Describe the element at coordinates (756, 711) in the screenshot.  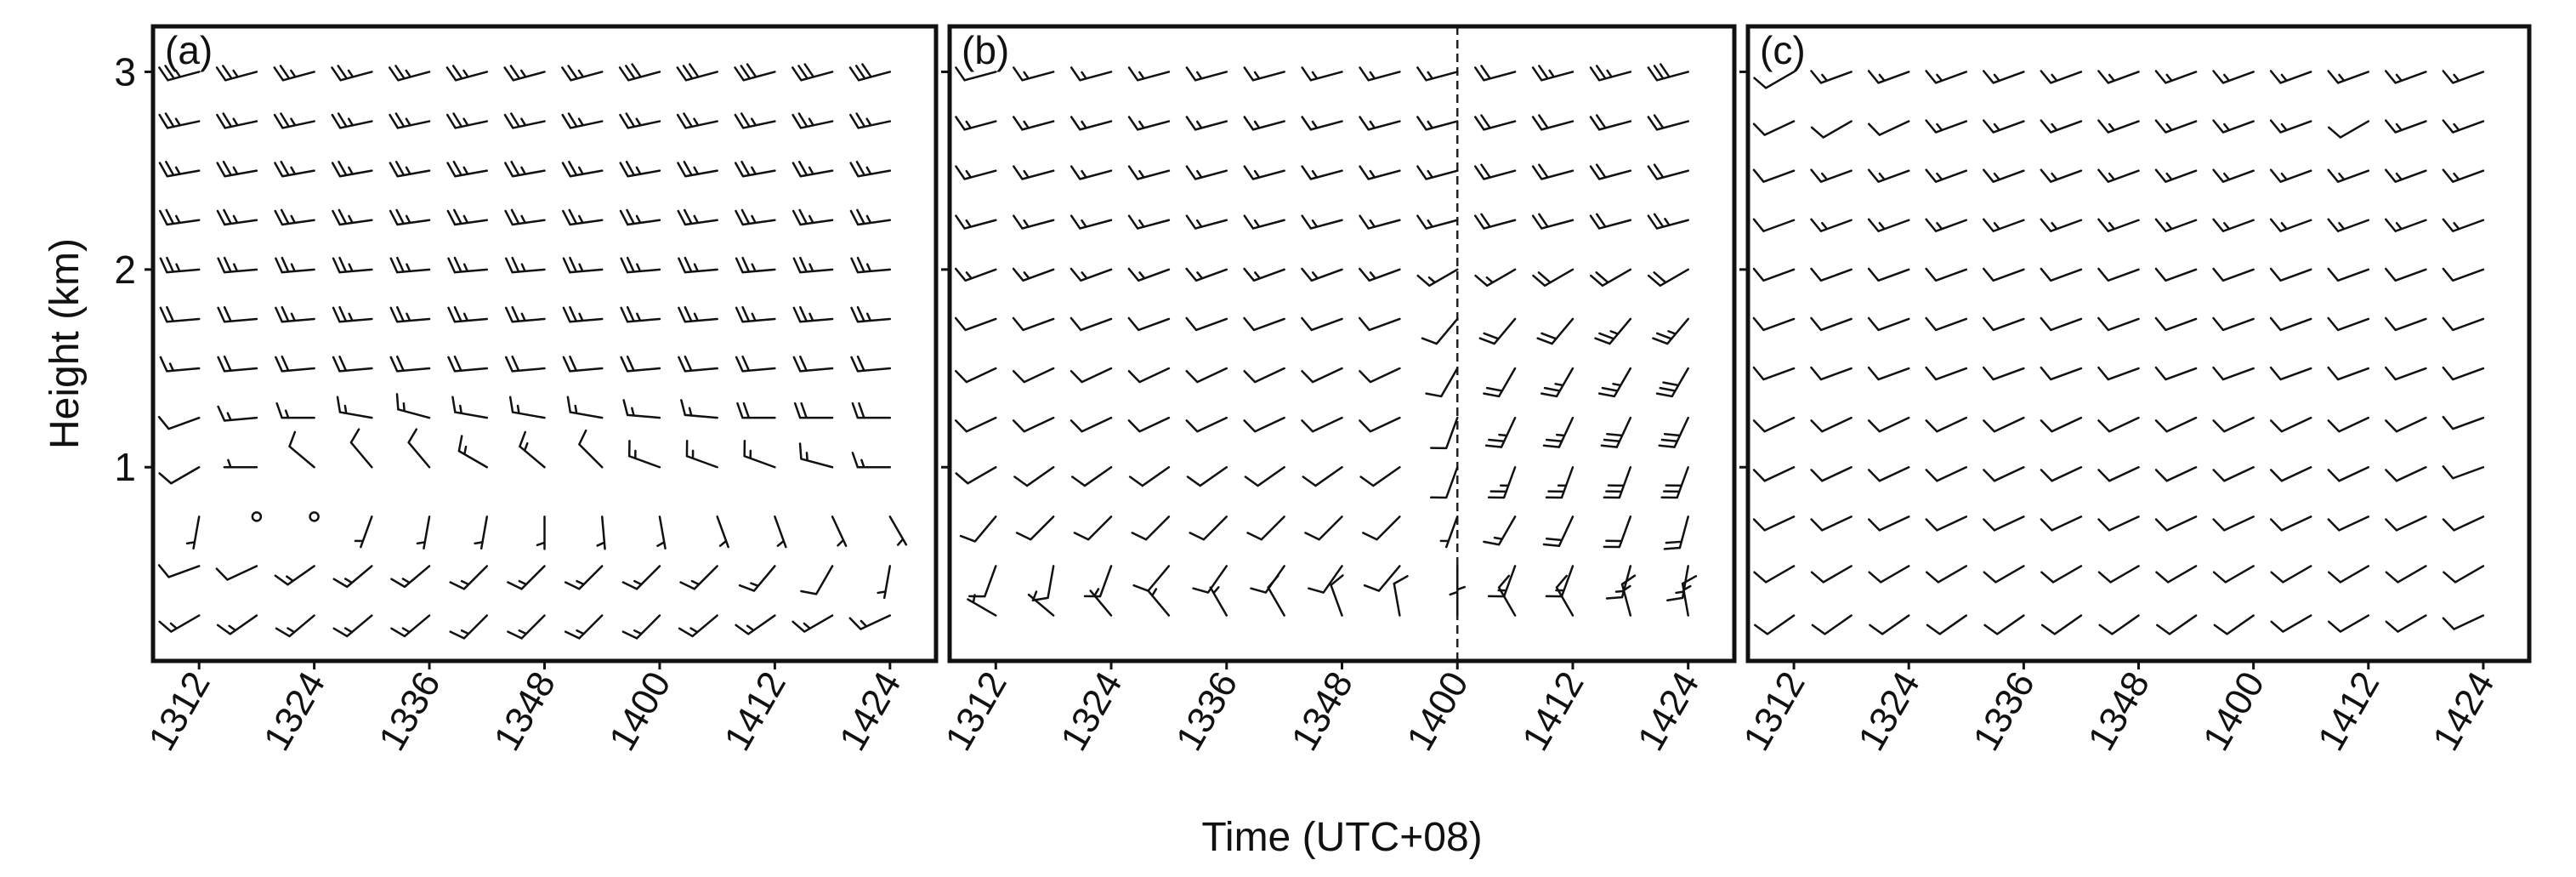
I see `x-tick-label: 1412` at that location.